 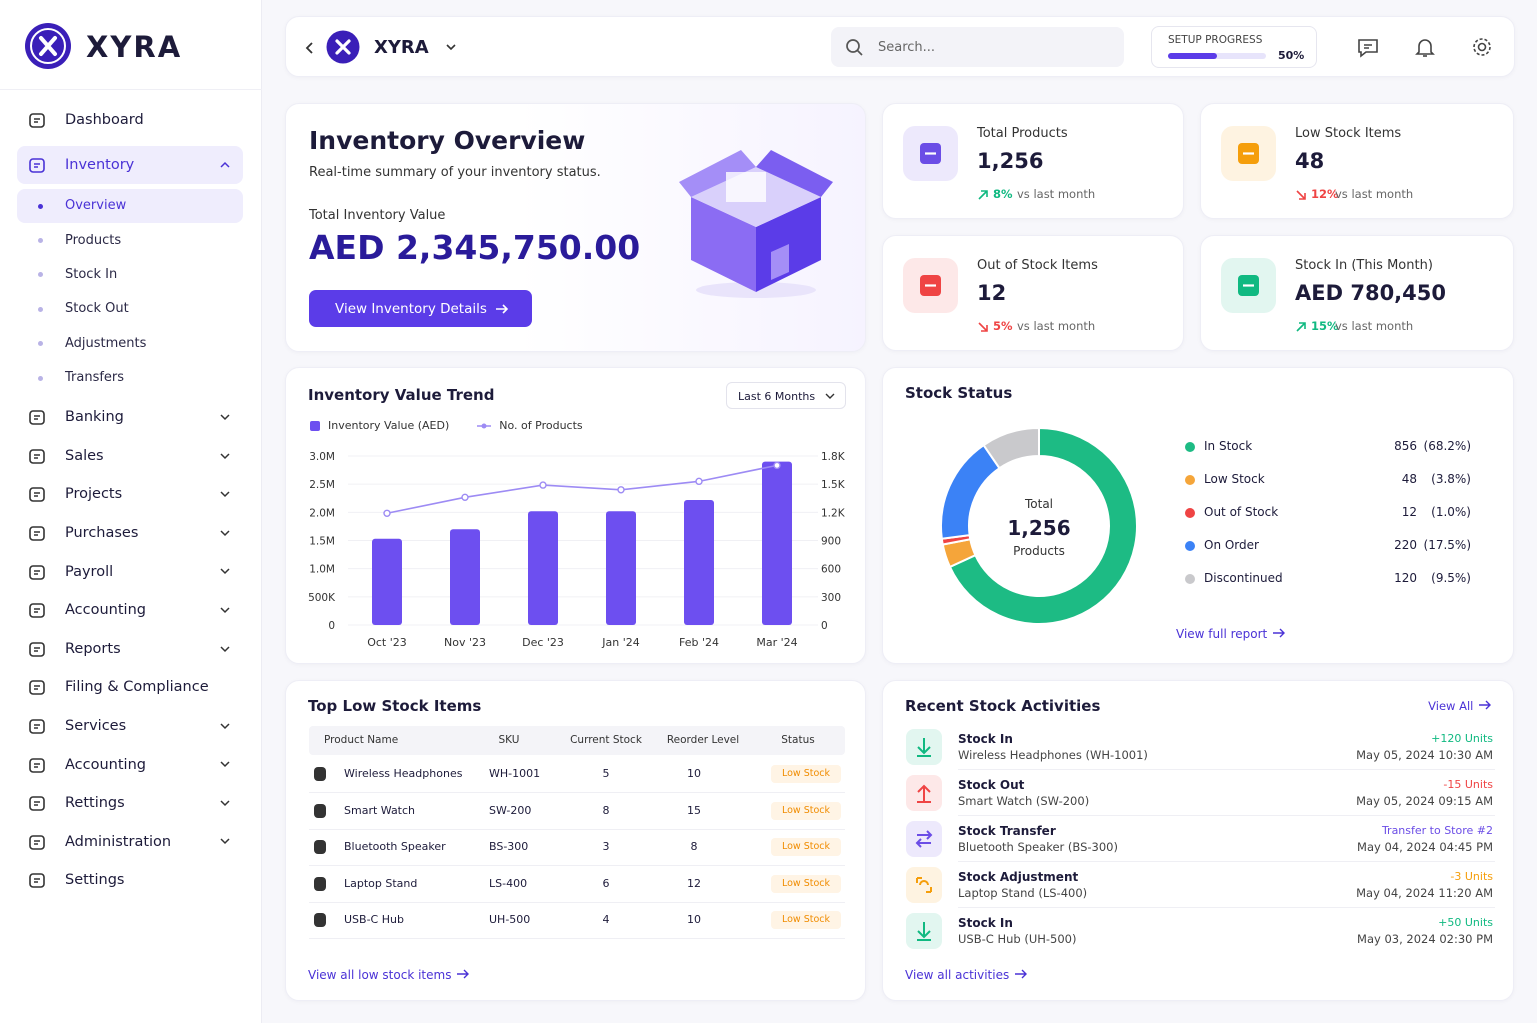 I want to click on kpi-value: 12, so click(x=992, y=293).